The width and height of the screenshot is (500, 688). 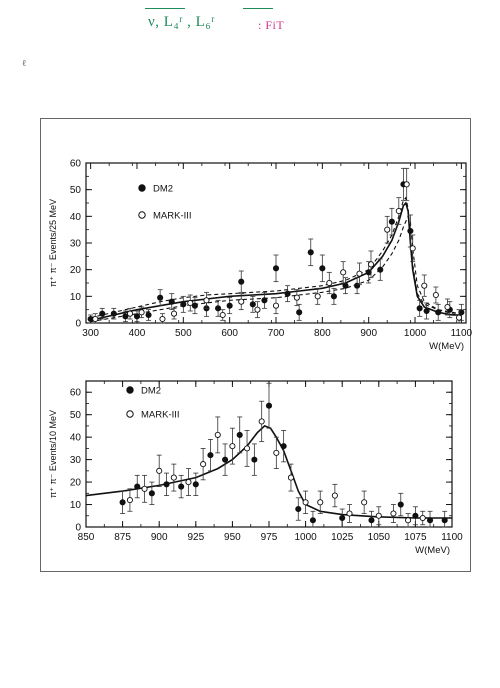 What do you see at coordinates (76, 164) in the screenshot?
I see `chart1-y-tick-label: 60` at bounding box center [76, 164].